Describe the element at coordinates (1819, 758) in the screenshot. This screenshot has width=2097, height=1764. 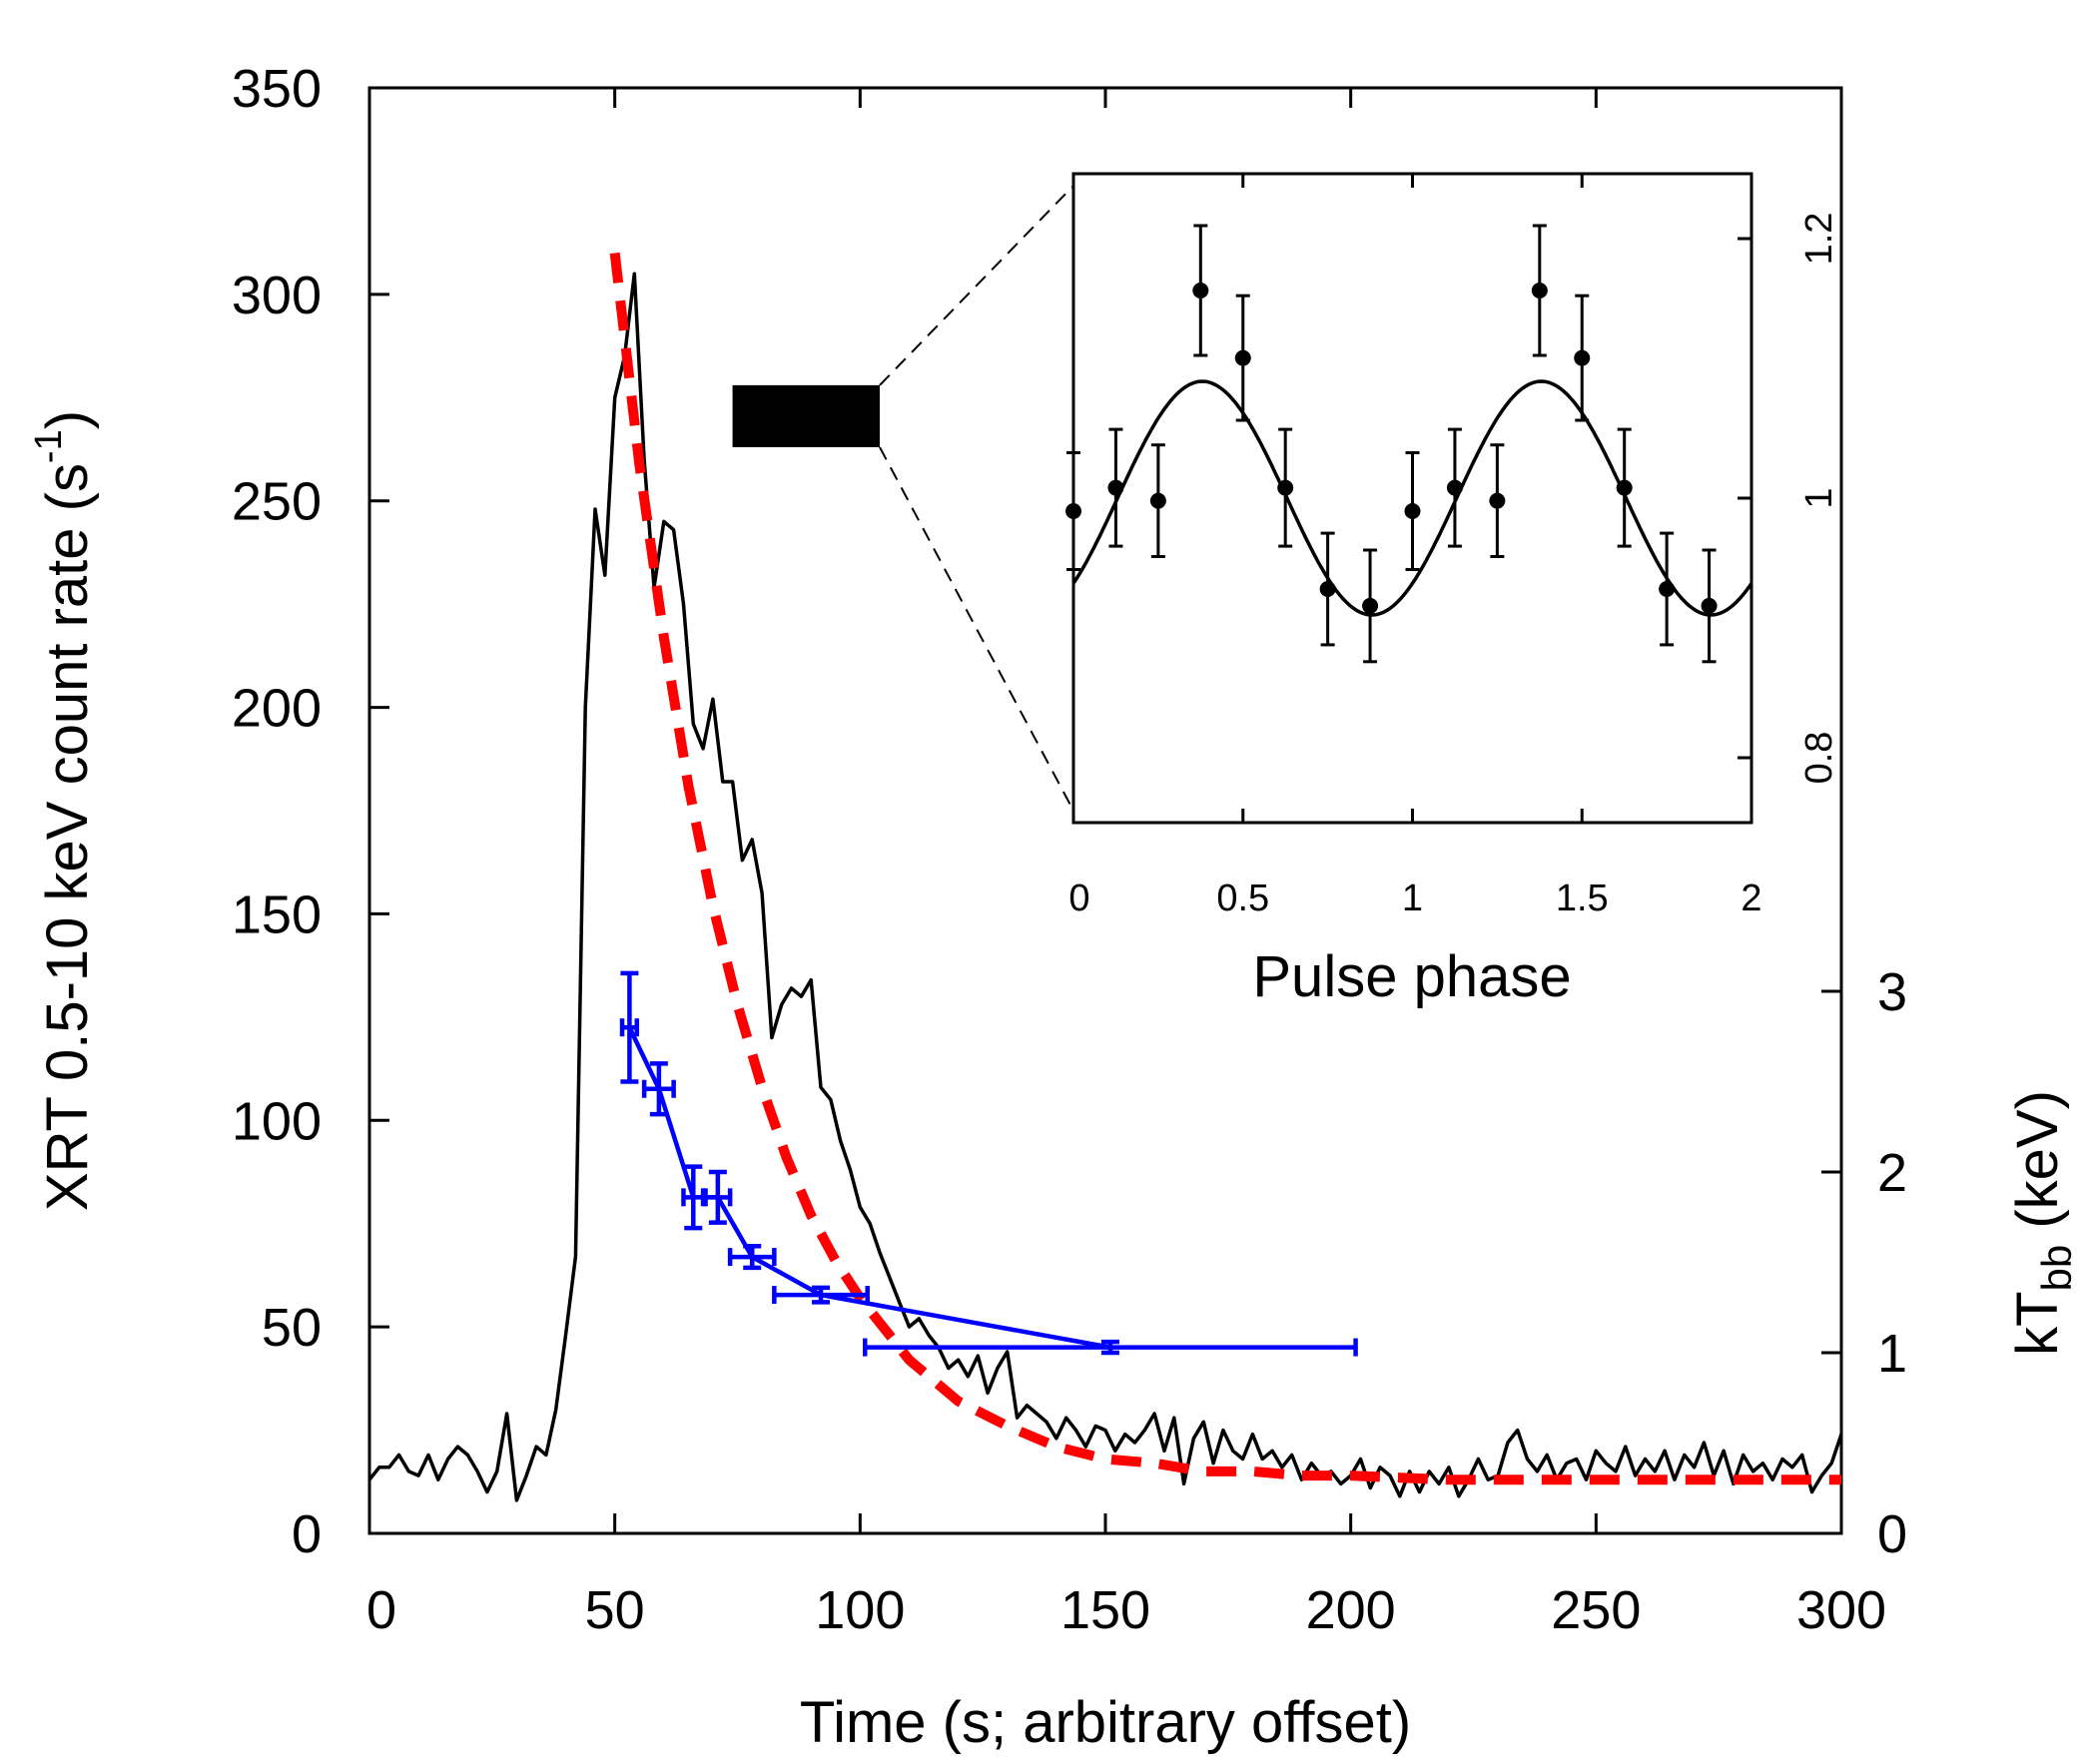
I see `inset-y-tick-label-0: 0.8` at that location.